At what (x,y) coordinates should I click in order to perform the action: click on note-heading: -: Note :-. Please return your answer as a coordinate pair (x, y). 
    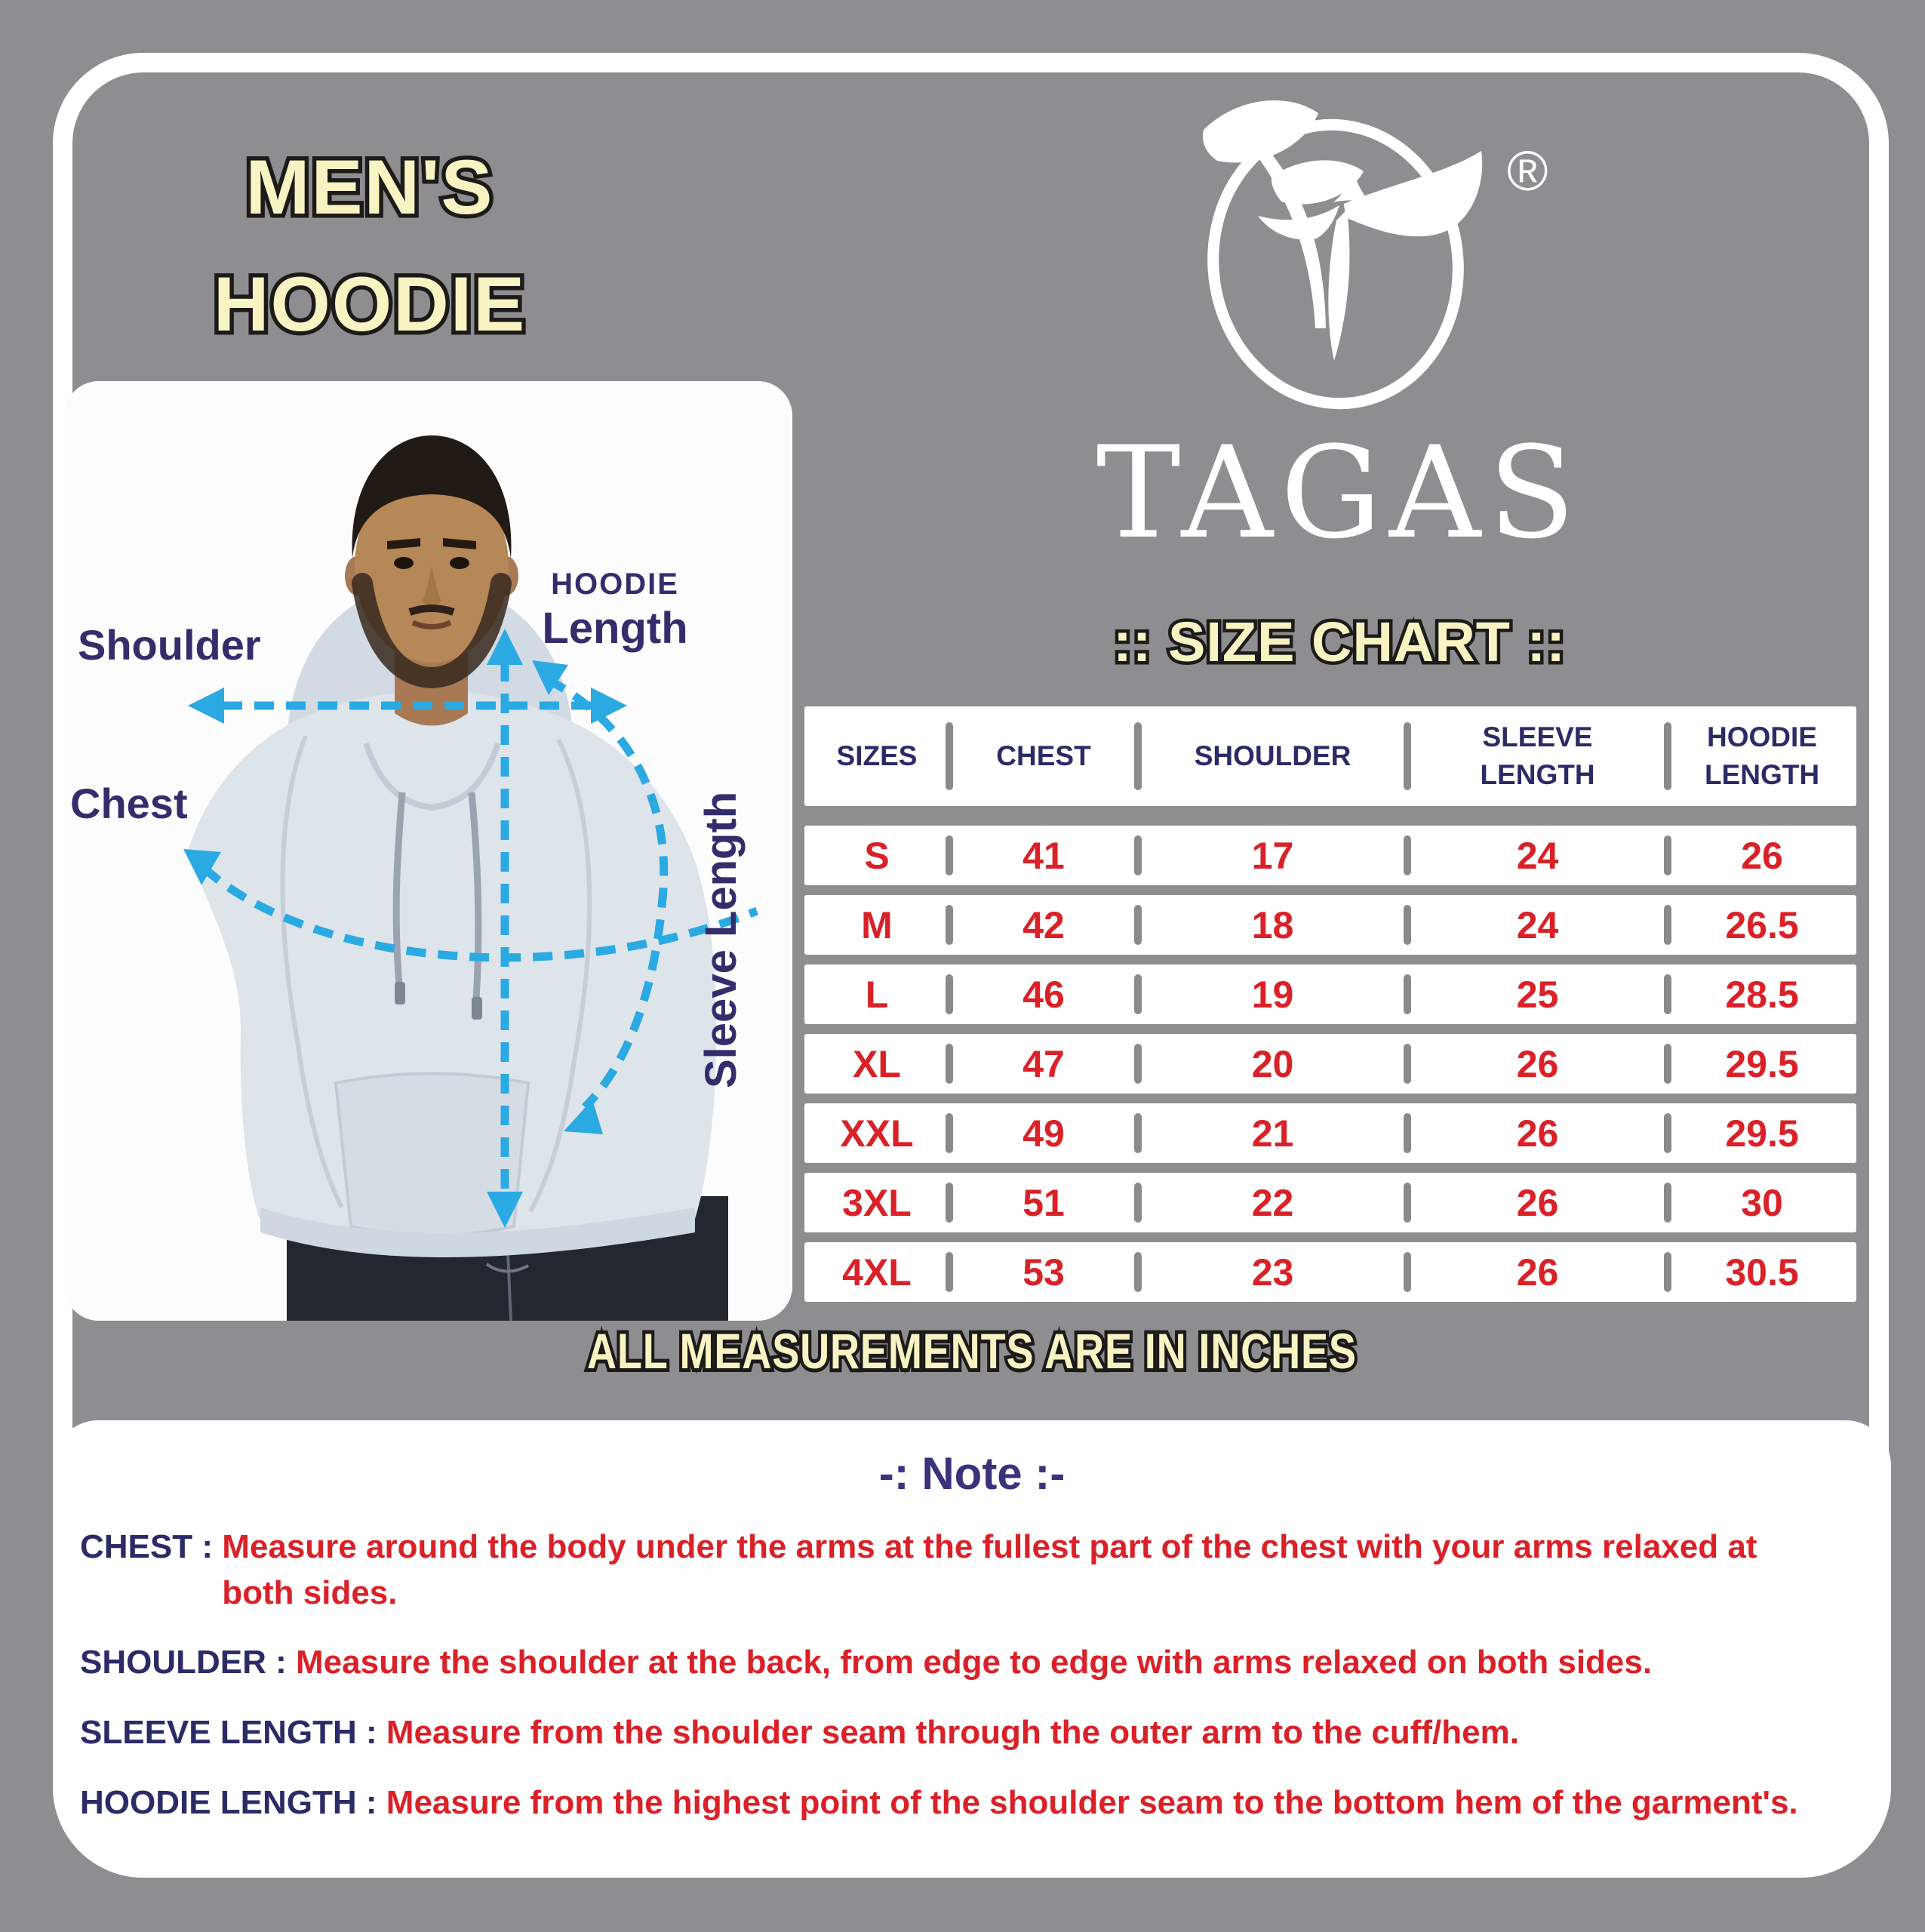
    Looking at the image, I should click on (972, 1473).